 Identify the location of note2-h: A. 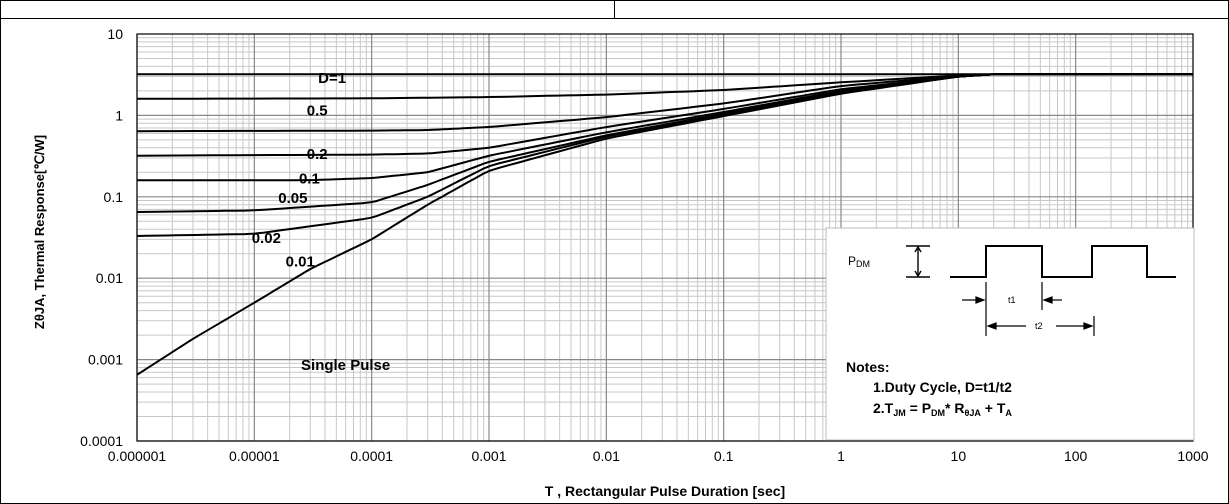
(1008, 413).